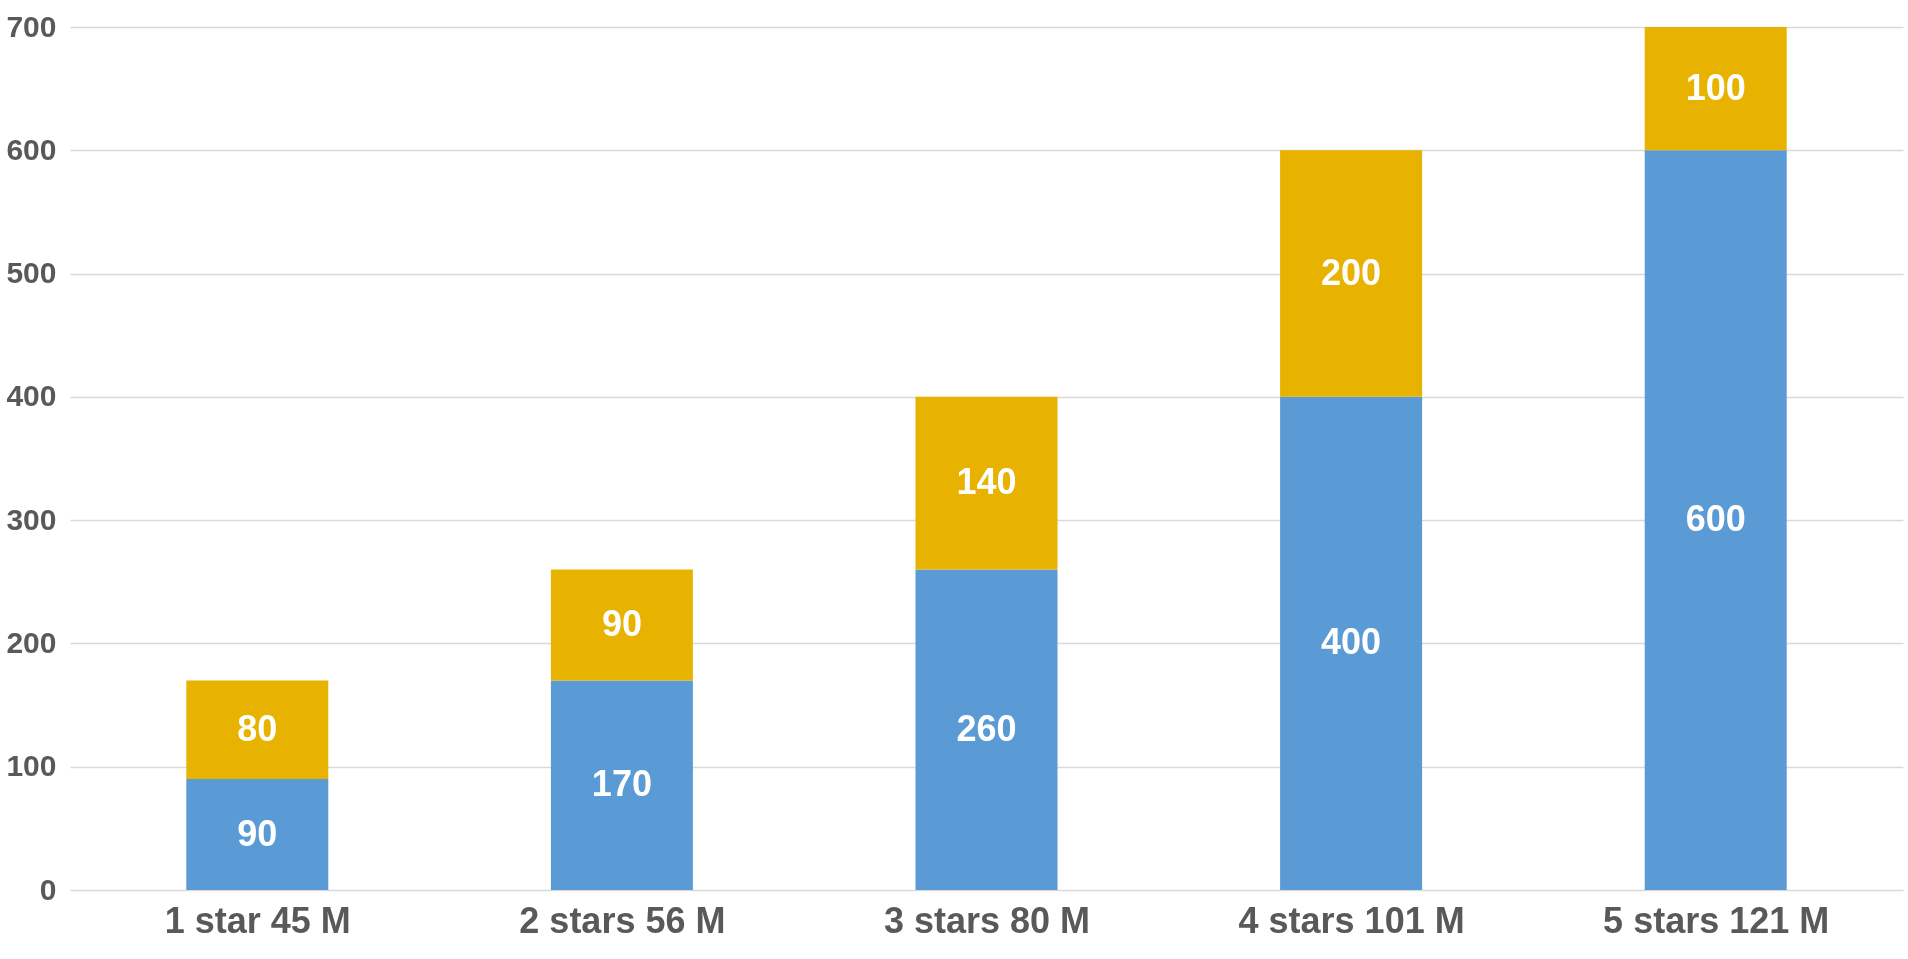 The width and height of the screenshot is (1908, 959). Describe the element at coordinates (31, 642) in the screenshot. I see `y-tick-label: 200` at that location.